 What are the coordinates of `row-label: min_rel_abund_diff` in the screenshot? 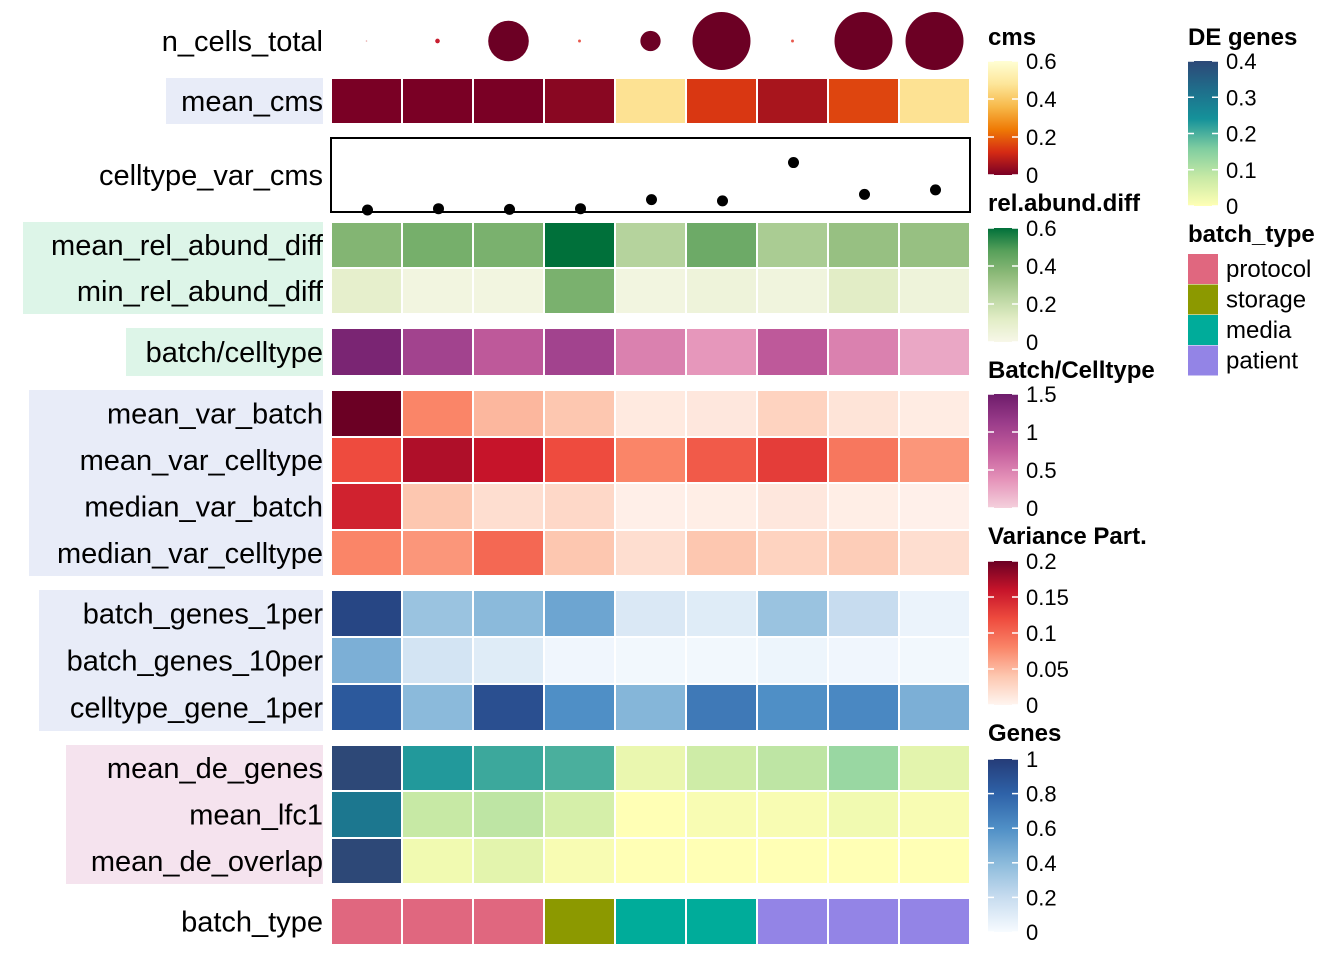 It's located at (200, 292).